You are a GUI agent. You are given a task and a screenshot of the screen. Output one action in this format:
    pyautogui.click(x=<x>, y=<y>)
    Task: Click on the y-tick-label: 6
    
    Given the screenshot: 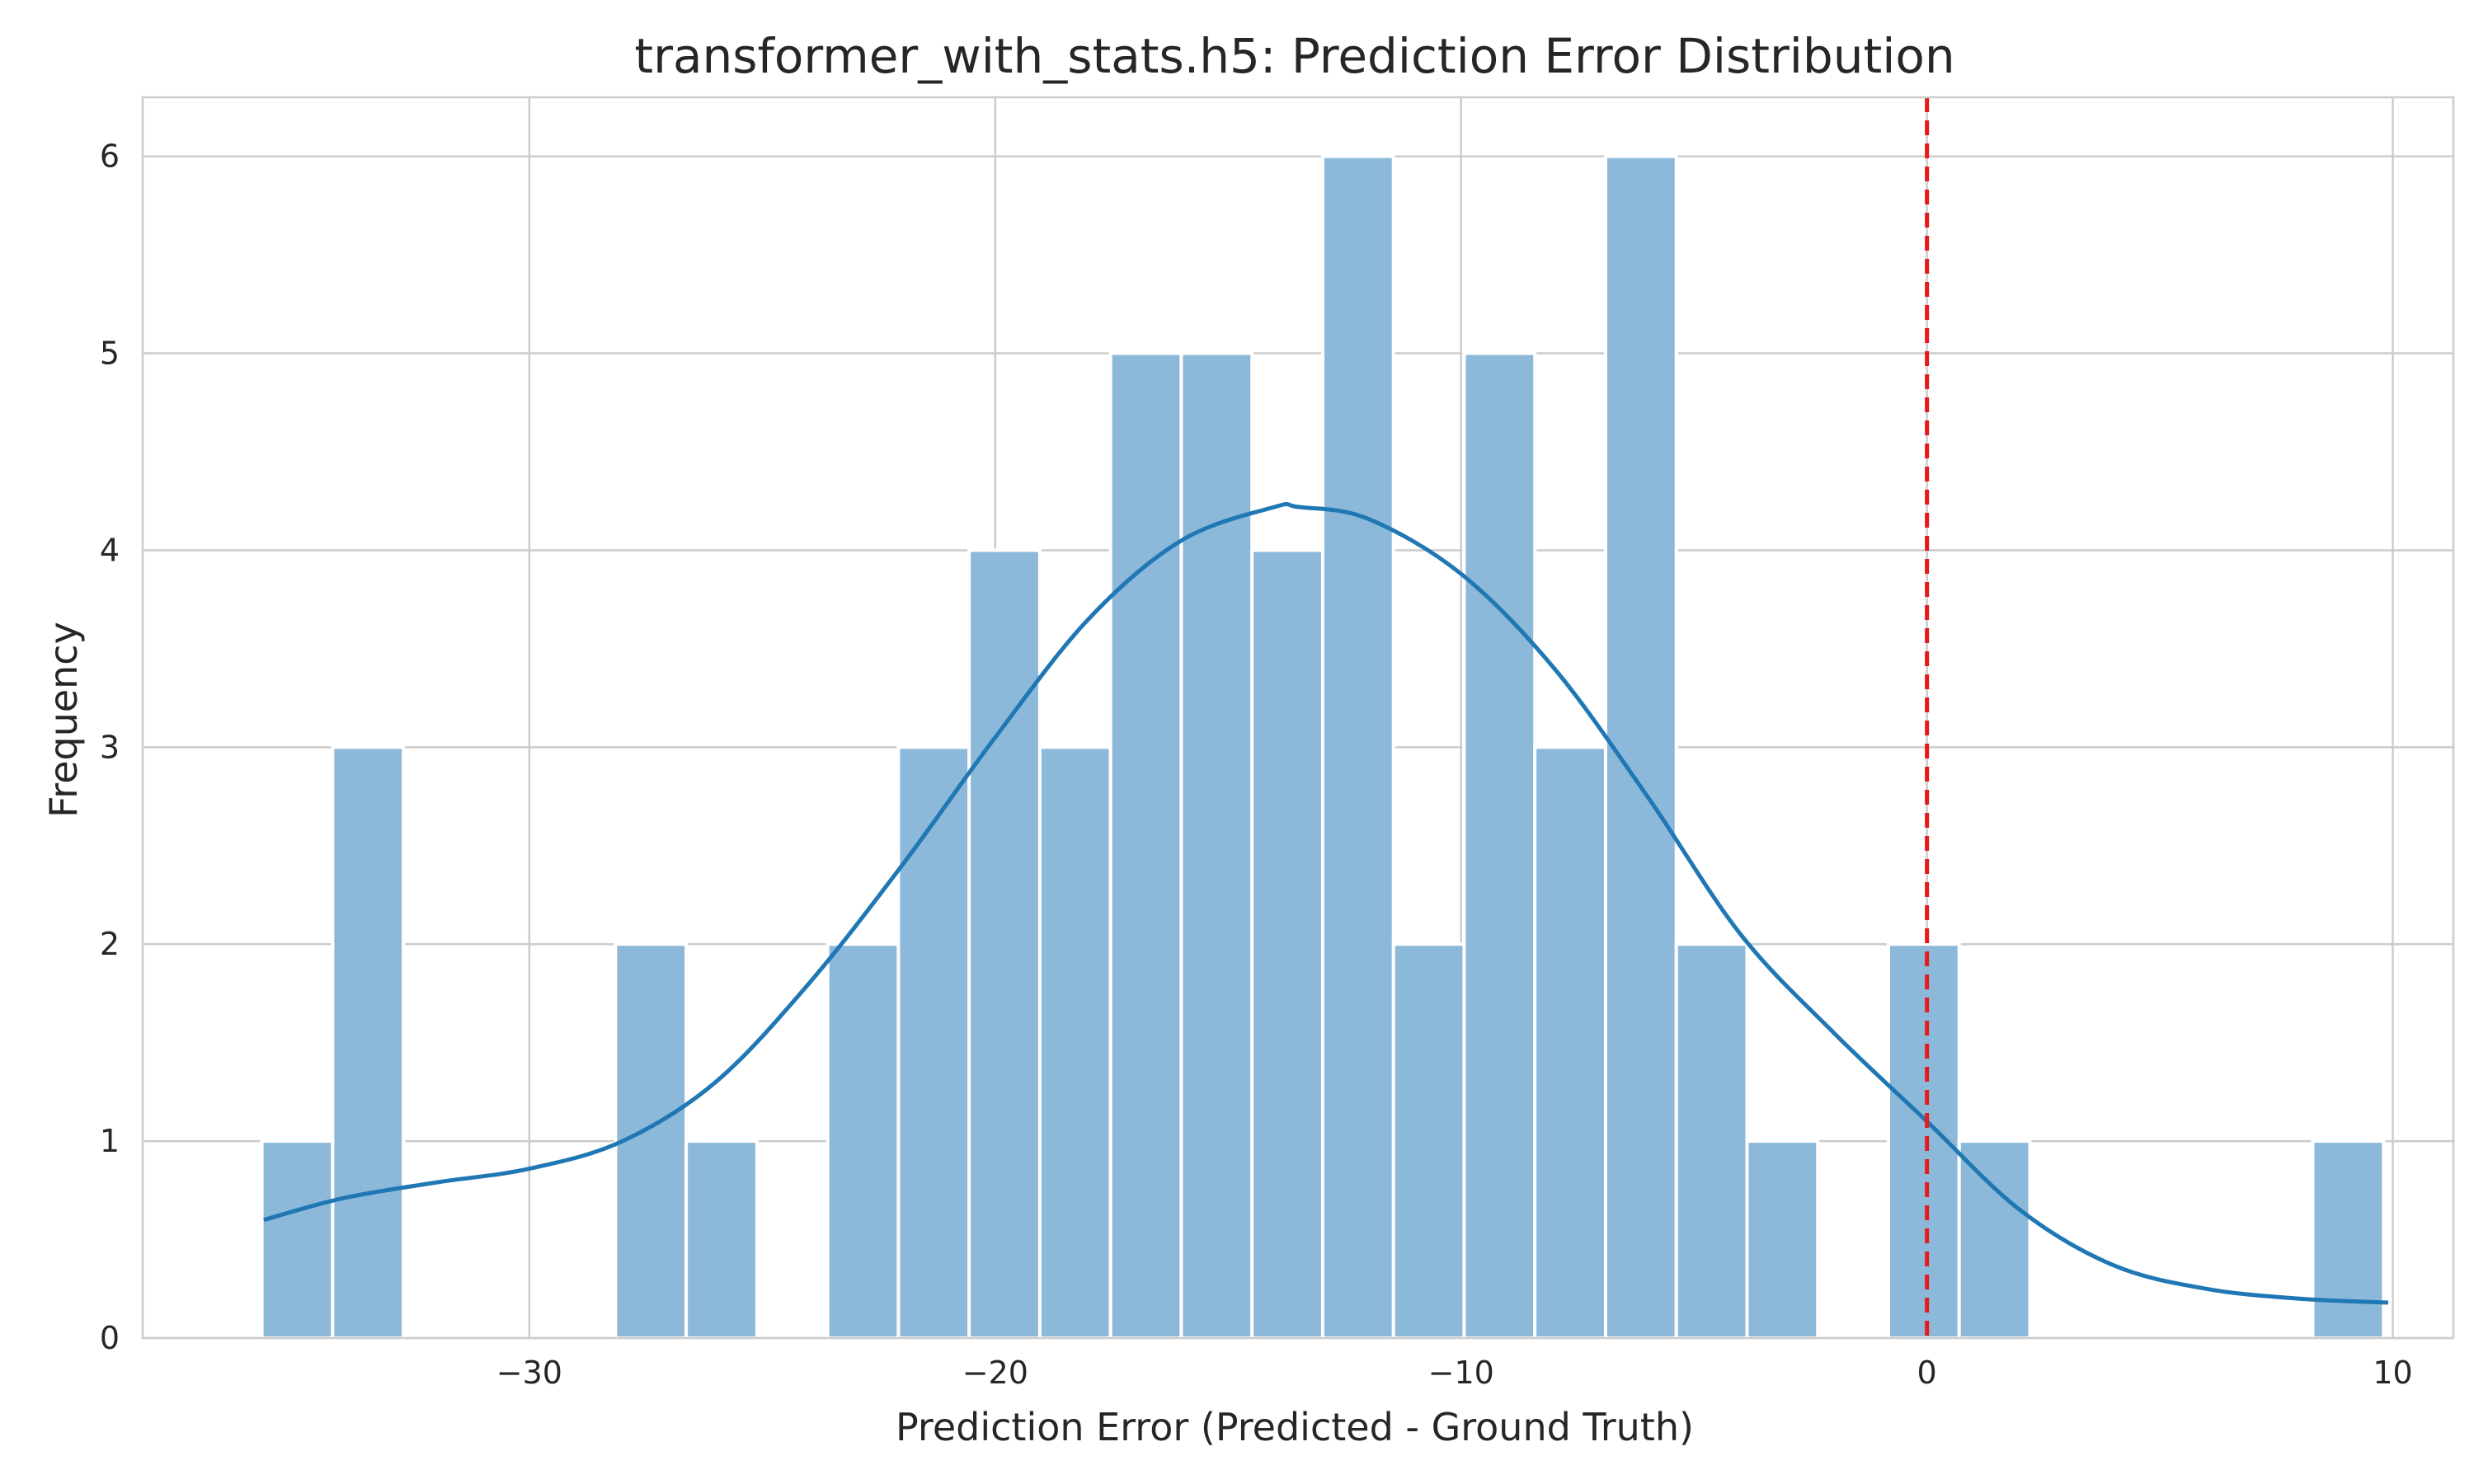 What is the action you would take?
    pyautogui.click(x=110, y=157)
    